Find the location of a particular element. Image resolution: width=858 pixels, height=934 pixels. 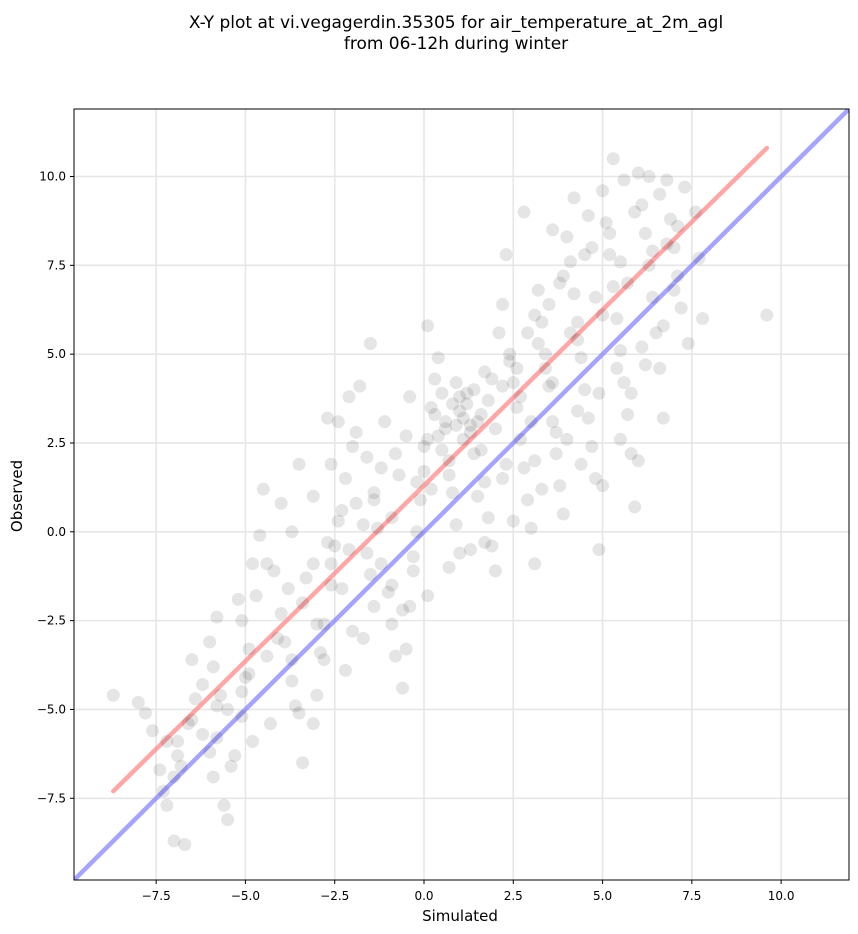

chart-title-line-2: from 06-12h during winter is located at coordinates (456, 44).